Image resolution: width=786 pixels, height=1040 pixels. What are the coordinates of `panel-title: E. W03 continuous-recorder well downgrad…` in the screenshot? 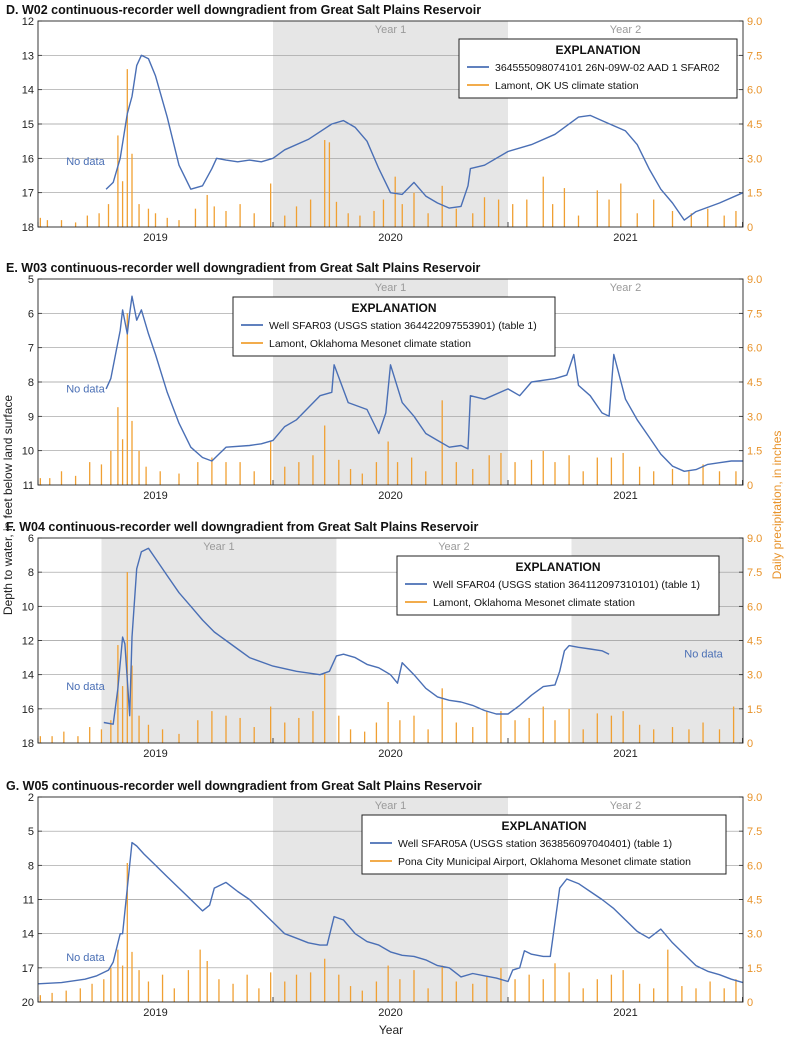 It's located at (243, 268).